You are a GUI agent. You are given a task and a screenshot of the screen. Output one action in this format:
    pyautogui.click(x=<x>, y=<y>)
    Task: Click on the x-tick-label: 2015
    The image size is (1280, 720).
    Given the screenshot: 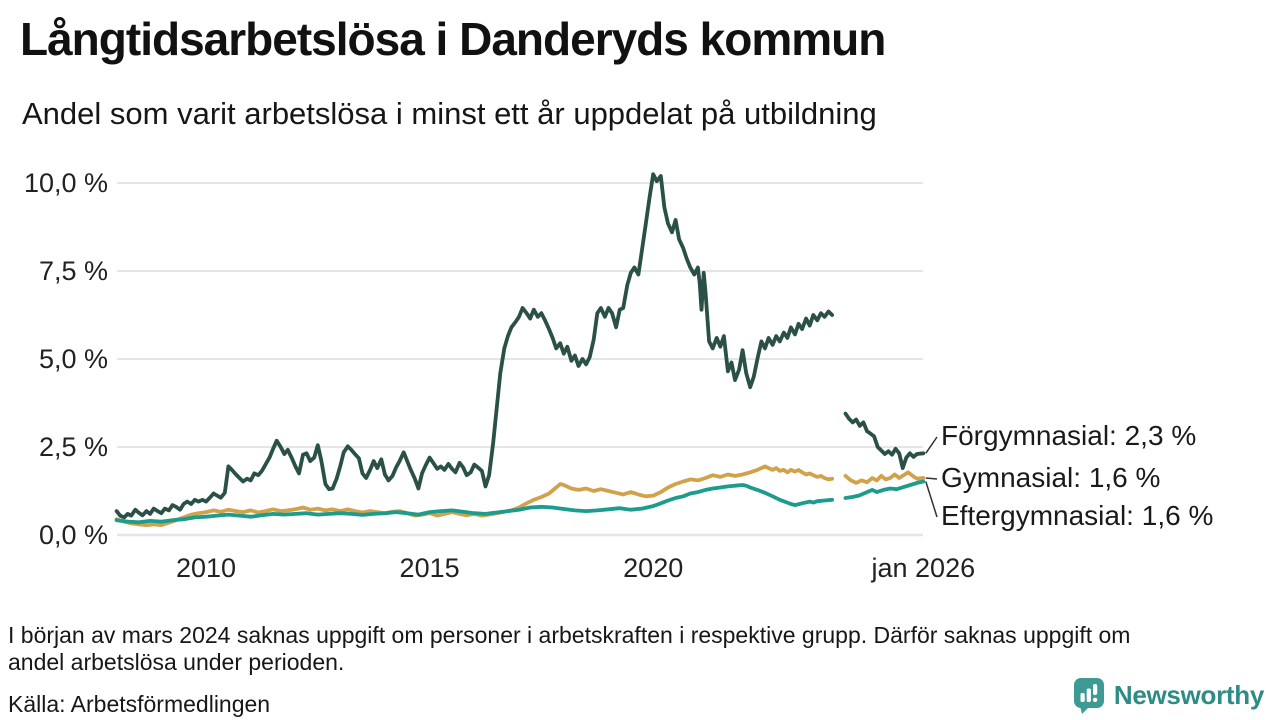 What is the action you would take?
    pyautogui.click(x=430, y=568)
    